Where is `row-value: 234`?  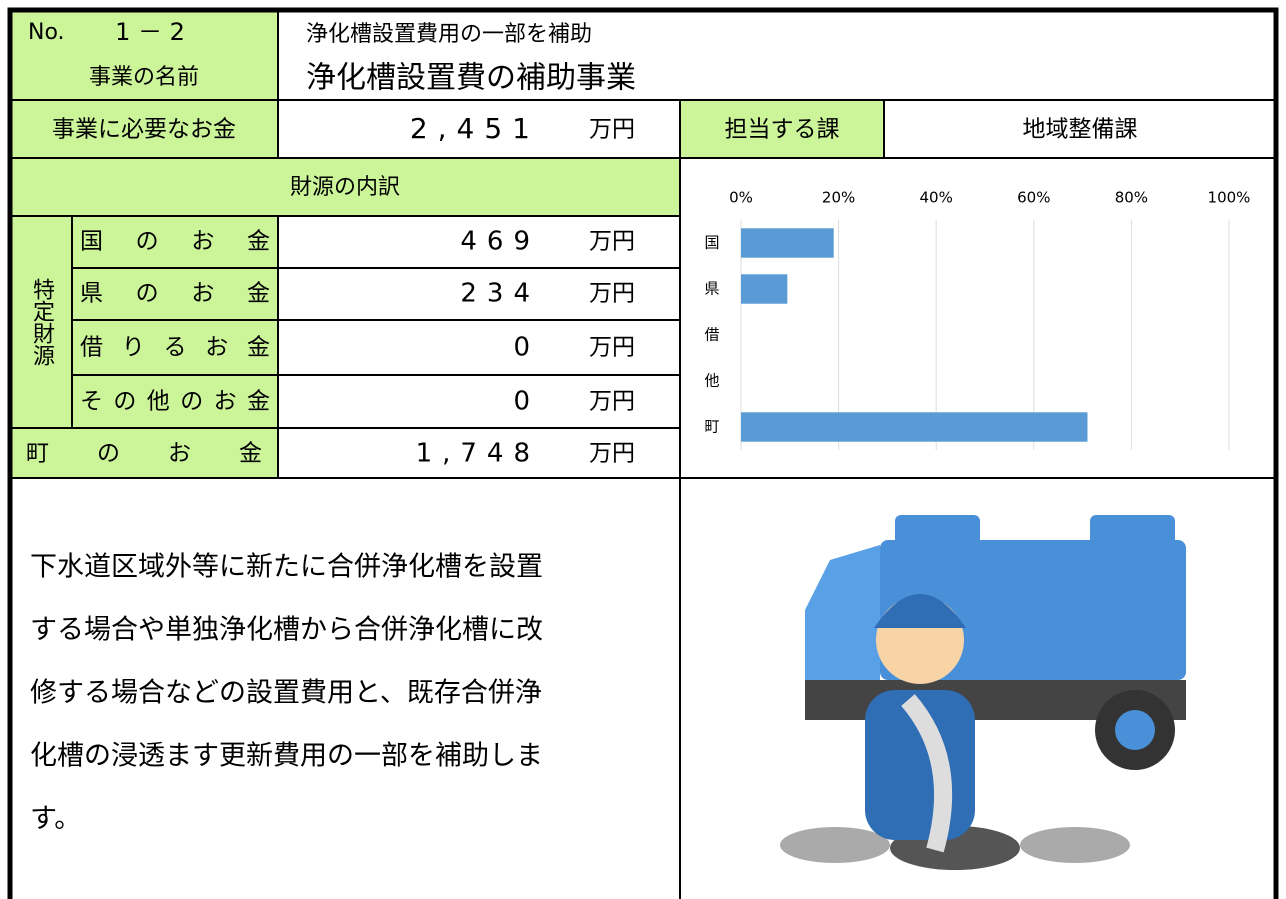
row-value: 234 is located at coordinates (500, 294).